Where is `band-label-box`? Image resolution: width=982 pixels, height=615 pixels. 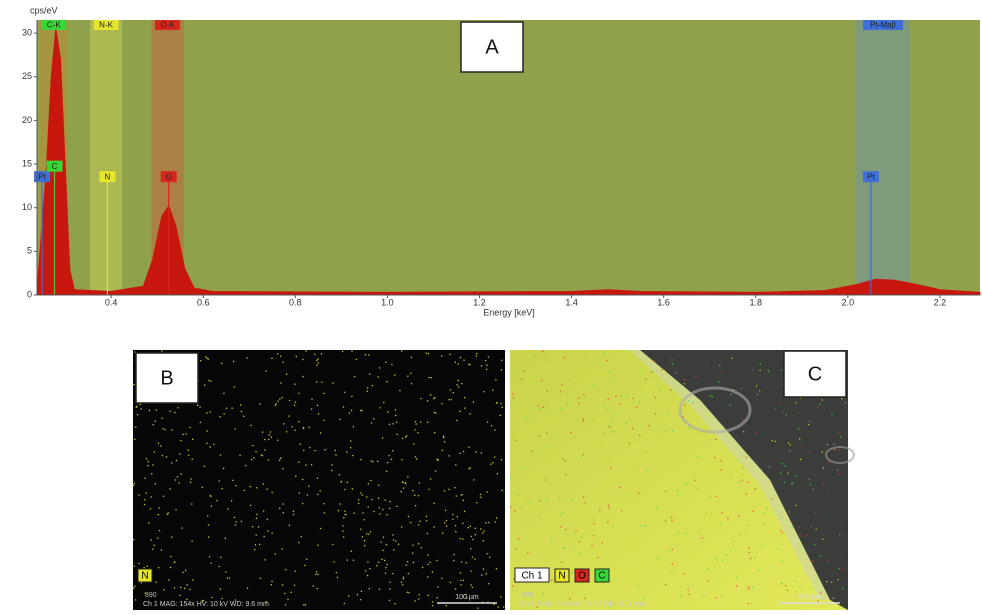
band-label-box is located at coordinates (883, 25).